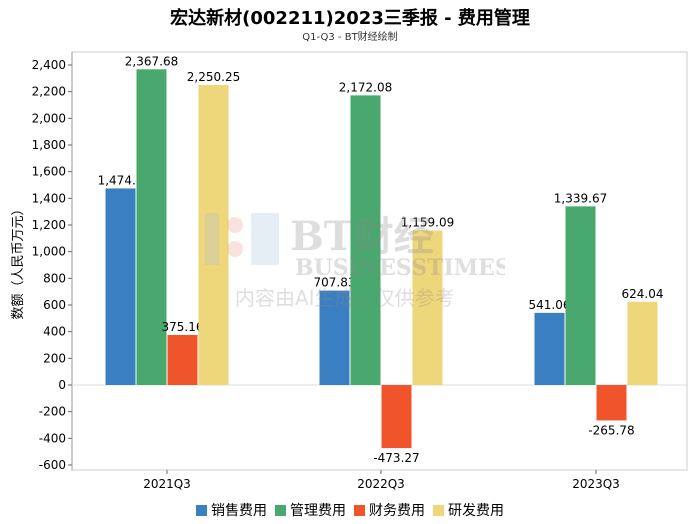 The height and width of the screenshot is (524, 700). I want to click on watermark: BT财经 BUSINESSTIMES 内容由AI生成，仅供参考, so click(355, 261).